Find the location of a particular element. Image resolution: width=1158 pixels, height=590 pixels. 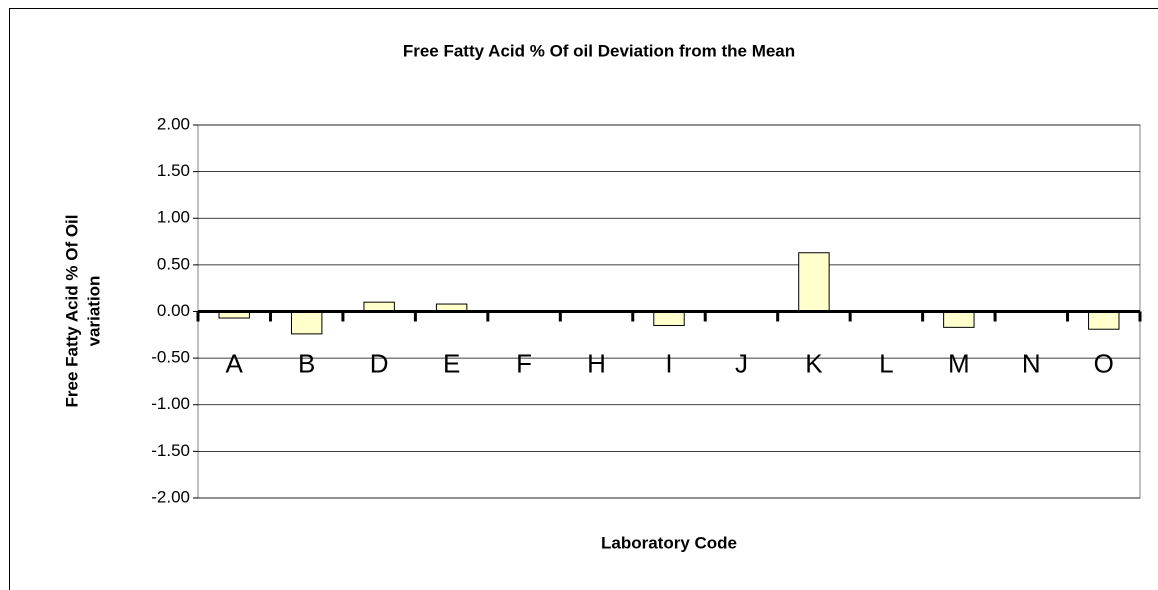

y-tick-label: 0.50 is located at coordinates (173, 263).